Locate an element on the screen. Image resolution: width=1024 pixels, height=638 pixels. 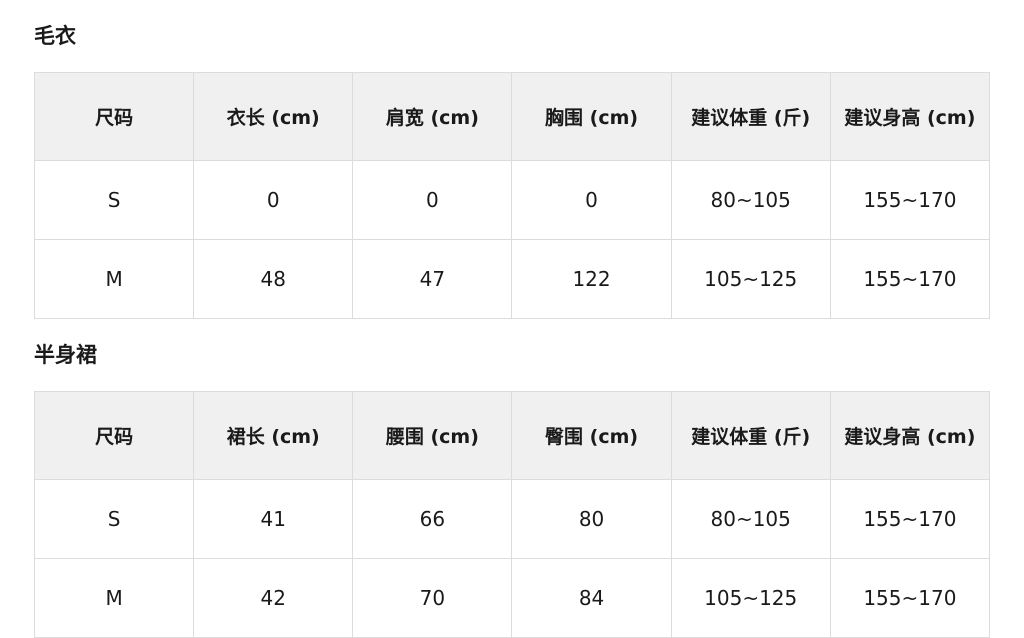
table-cell: 80 is located at coordinates (591, 519).